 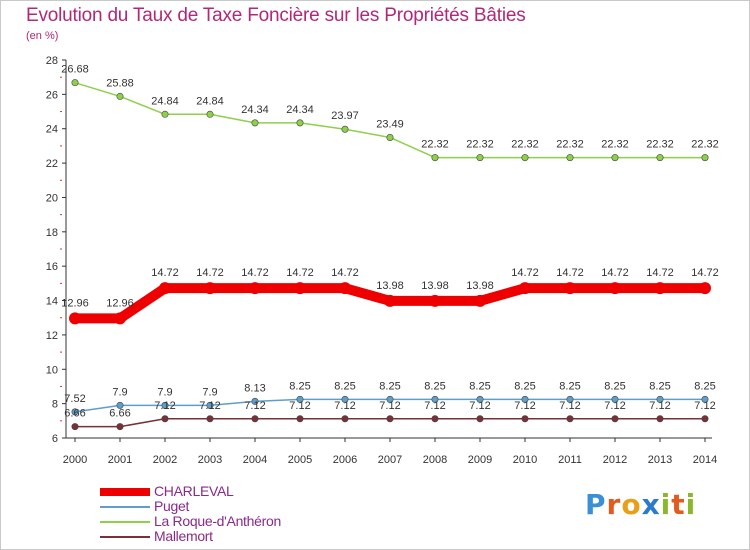 What do you see at coordinates (75, 303) in the screenshot?
I see `data-label-charleval: 12.96` at bounding box center [75, 303].